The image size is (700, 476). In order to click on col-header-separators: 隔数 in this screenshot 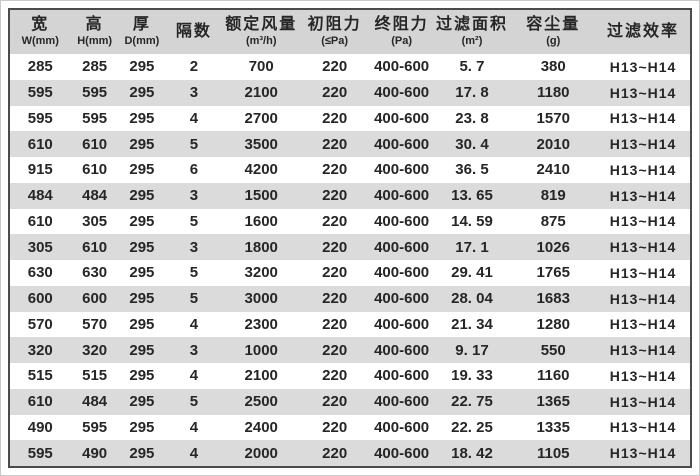, I will do `click(194, 32)`.